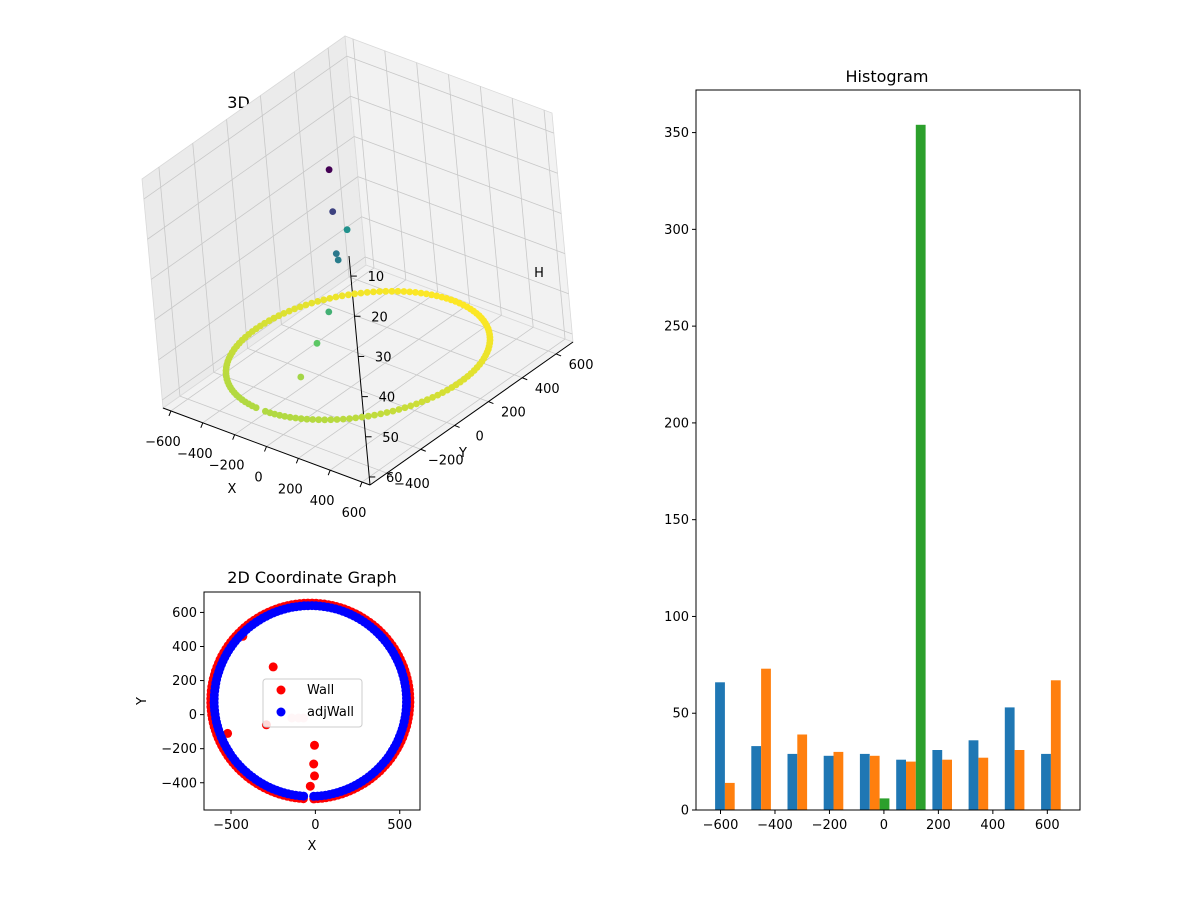 The height and width of the screenshot is (900, 1200). What do you see at coordinates (376, 277) in the screenshot?
I see `z-tick-label: 10` at bounding box center [376, 277].